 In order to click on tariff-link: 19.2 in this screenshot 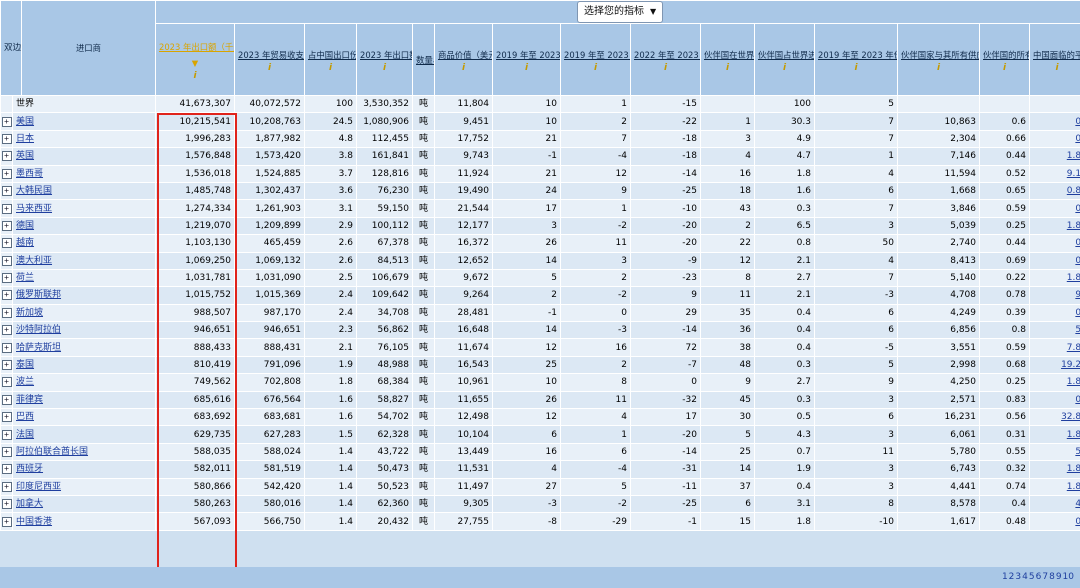, I will do `click(1070, 365)`.